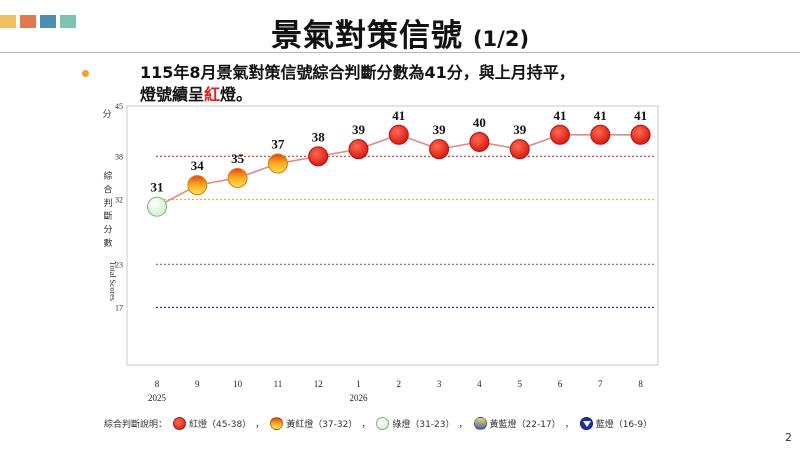  What do you see at coordinates (277, 423) in the screenshot?
I see `legend-swatch-yellow-red` at bounding box center [277, 423].